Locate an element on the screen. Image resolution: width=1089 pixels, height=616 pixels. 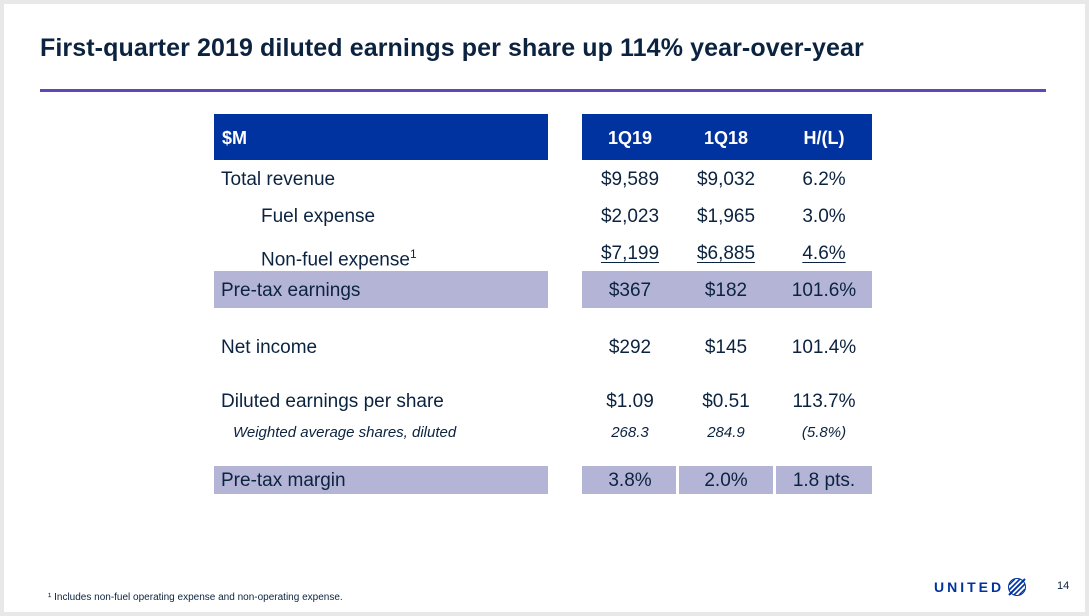
value-1q18: $1,965 is located at coordinates (726, 216).